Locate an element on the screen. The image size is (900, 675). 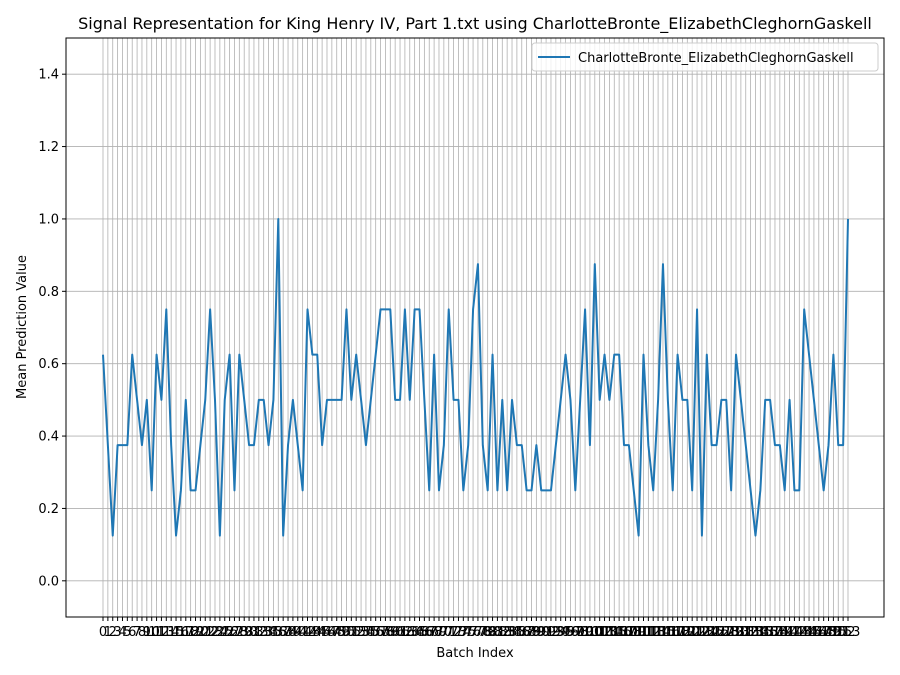
x-tick-label: 30 is located at coordinates (249, 632).